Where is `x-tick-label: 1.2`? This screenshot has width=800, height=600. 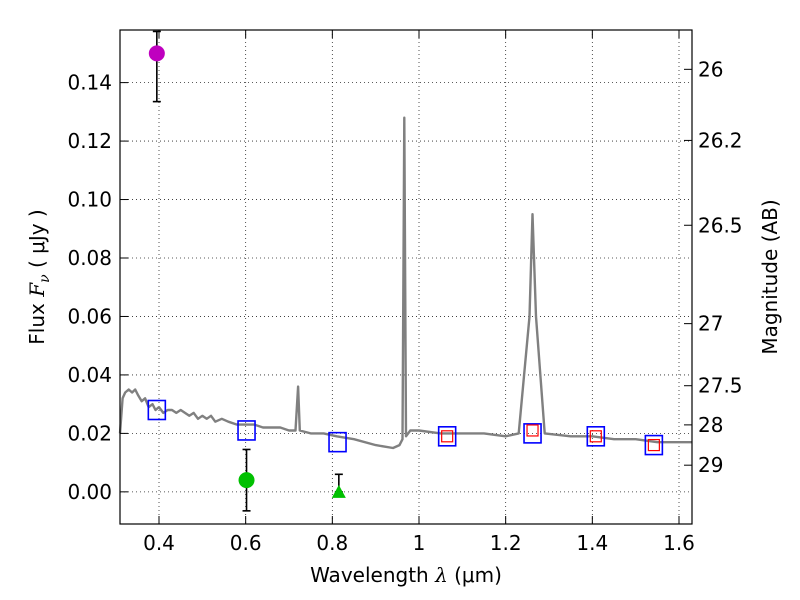 x-tick-label: 1.2 is located at coordinates (506, 543).